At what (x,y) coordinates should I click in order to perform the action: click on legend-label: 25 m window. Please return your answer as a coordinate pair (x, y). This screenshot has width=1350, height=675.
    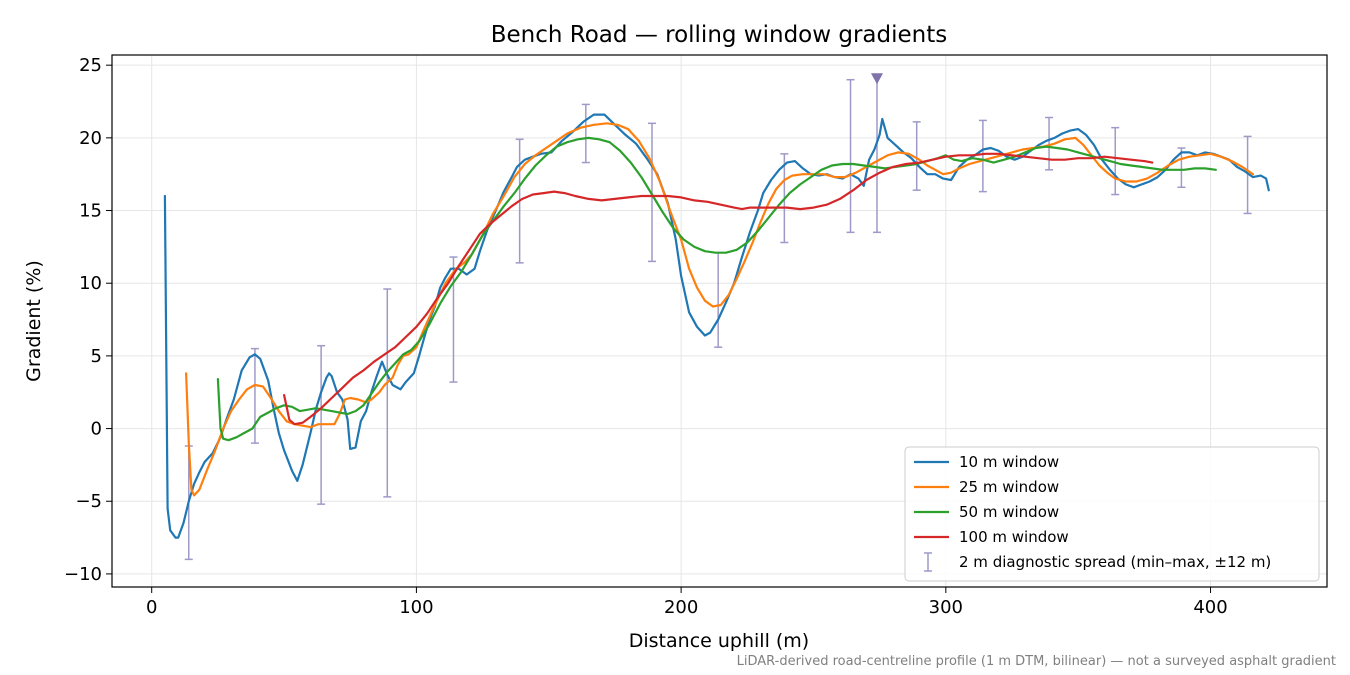
    Looking at the image, I should click on (1009, 487).